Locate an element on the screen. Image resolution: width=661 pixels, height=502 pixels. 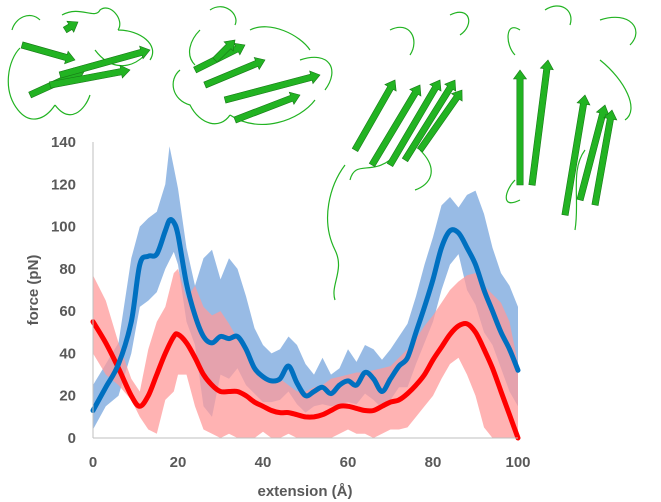
x-tick-label: 20 is located at coordinates (178, 462).